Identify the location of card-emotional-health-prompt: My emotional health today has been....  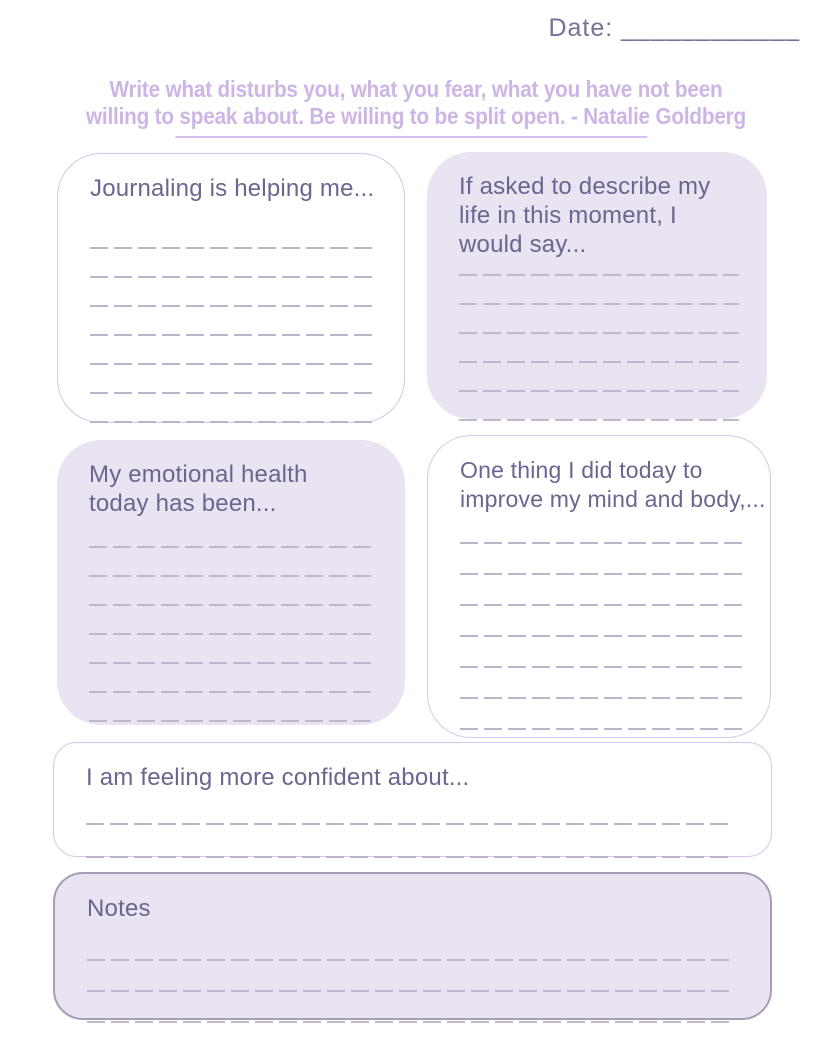
(231, 582).